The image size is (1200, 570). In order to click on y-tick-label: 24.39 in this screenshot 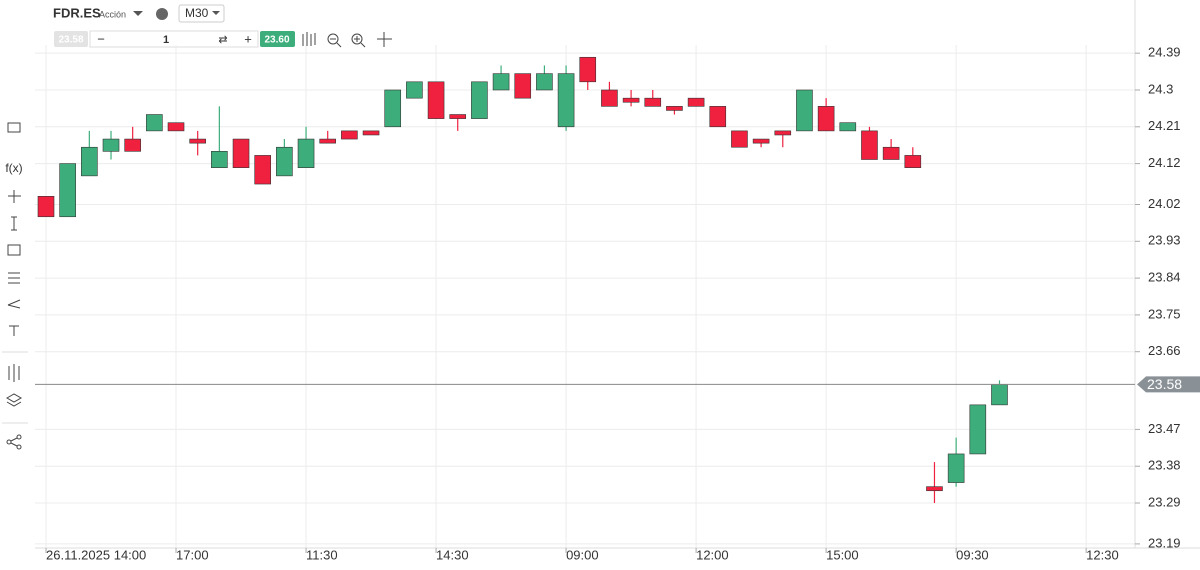, I will do `click(1164, 52)`.